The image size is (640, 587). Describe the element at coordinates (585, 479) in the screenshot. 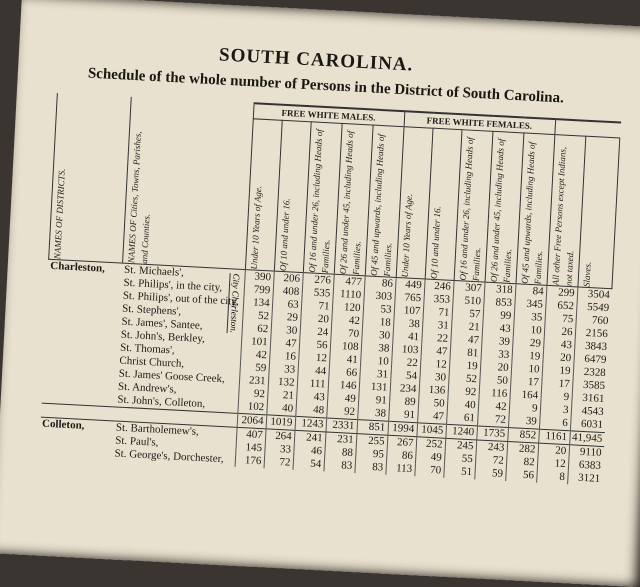

I see `cell-value: 3121` at that location.